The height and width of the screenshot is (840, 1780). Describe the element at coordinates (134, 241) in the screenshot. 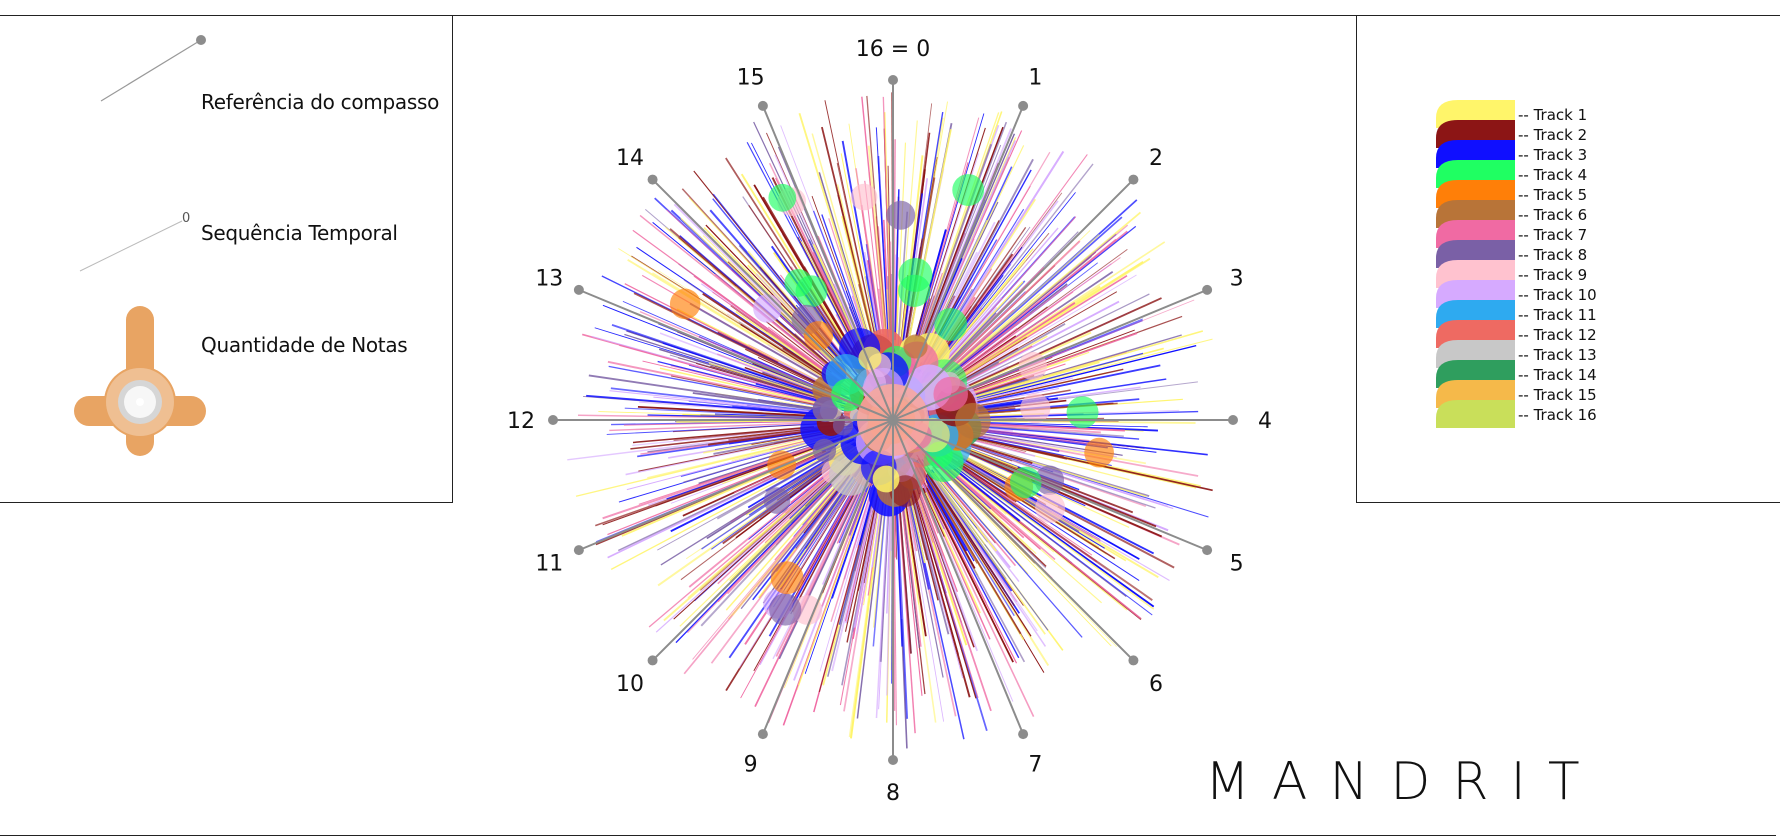

I see `sequence-glyph: 0` at that location.